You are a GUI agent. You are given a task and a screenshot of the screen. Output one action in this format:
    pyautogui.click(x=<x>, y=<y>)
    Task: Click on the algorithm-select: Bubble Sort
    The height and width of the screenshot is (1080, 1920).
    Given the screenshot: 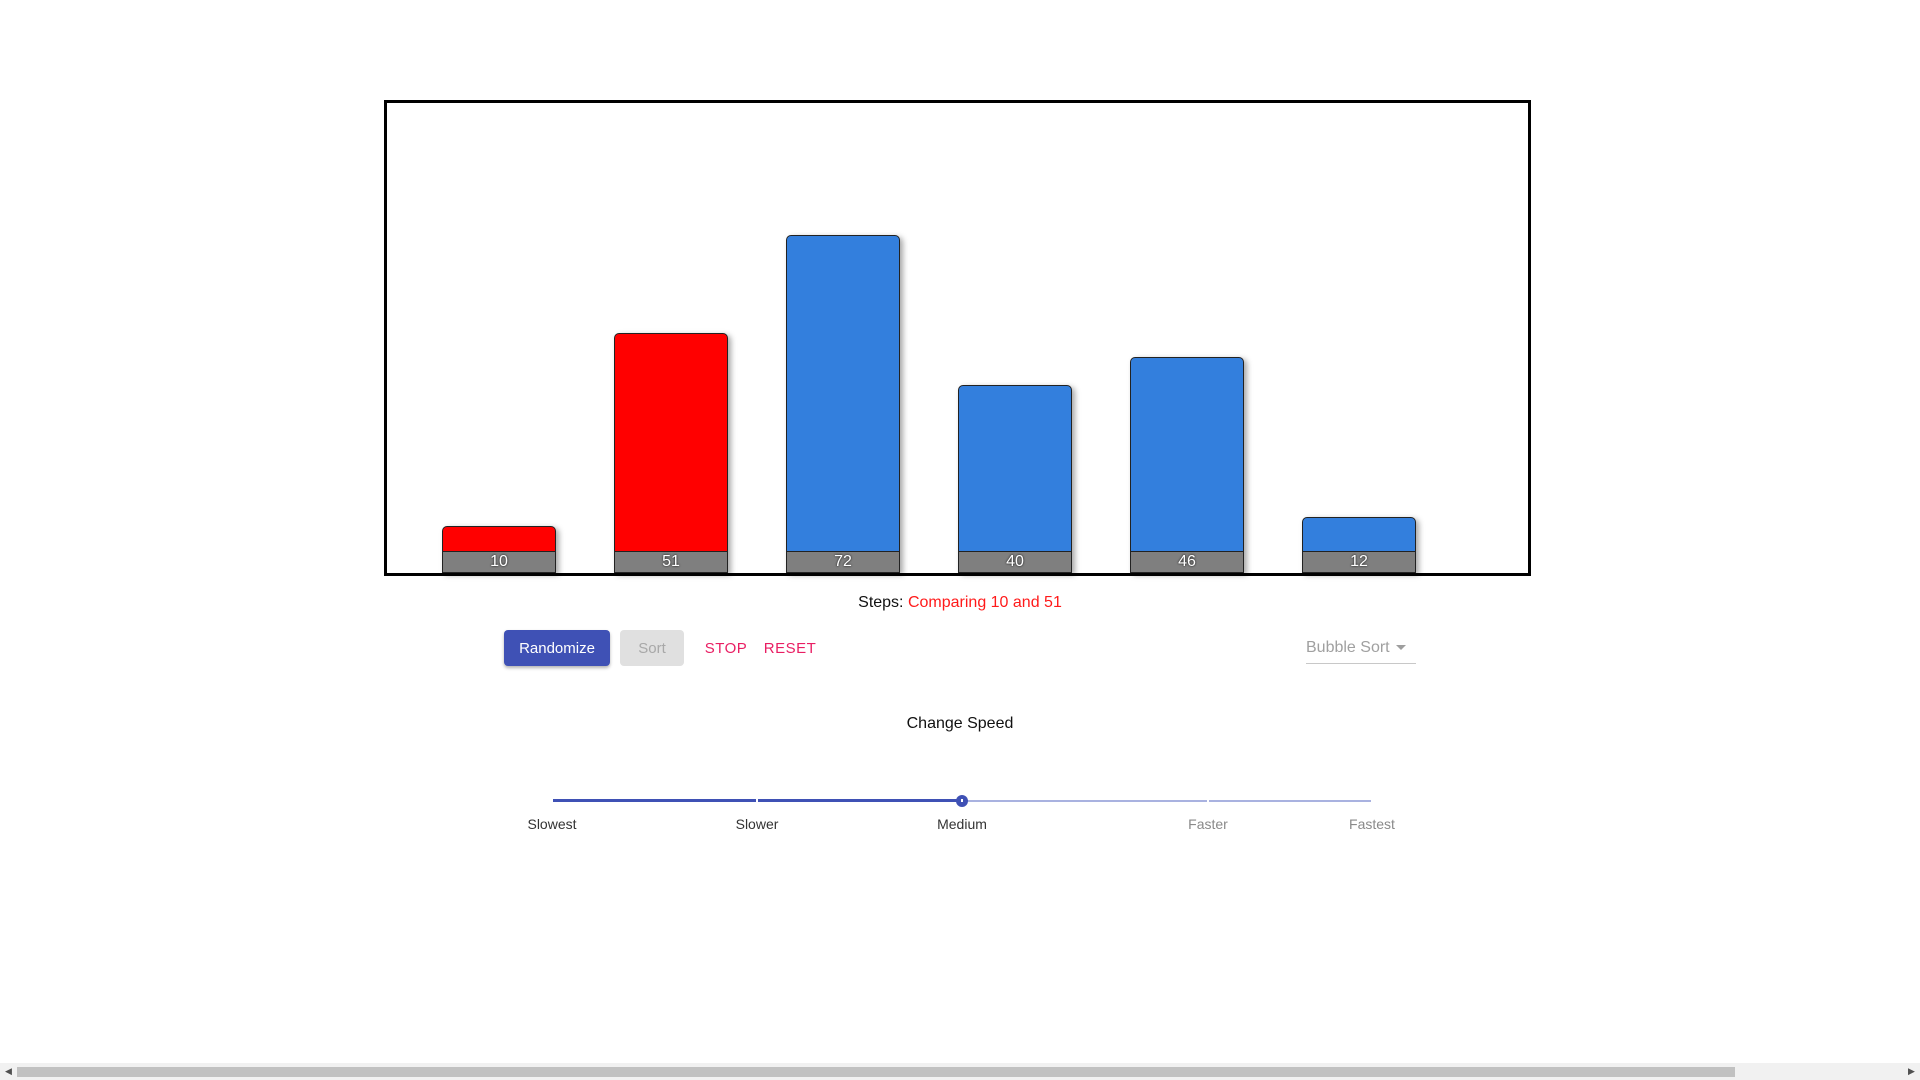 What is the action you would take?
    pyautogui.click(x=1361, y=648)
    